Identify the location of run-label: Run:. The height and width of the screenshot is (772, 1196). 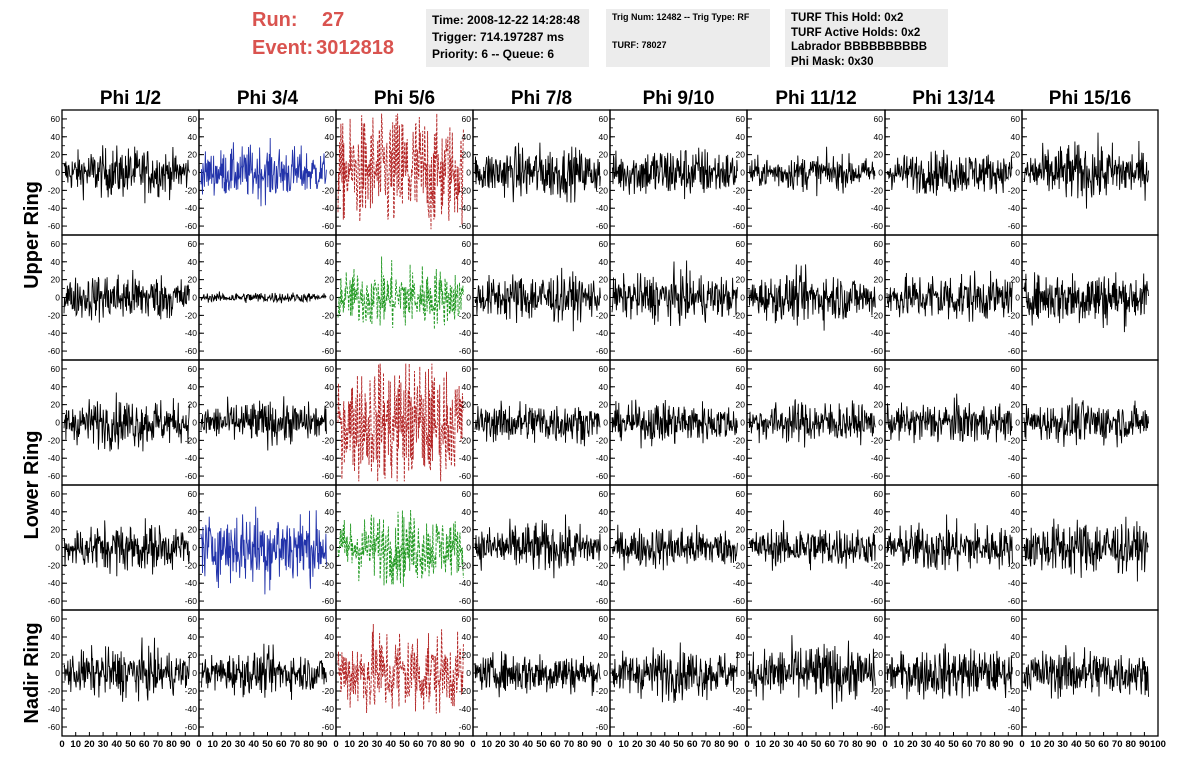
(275, 20).